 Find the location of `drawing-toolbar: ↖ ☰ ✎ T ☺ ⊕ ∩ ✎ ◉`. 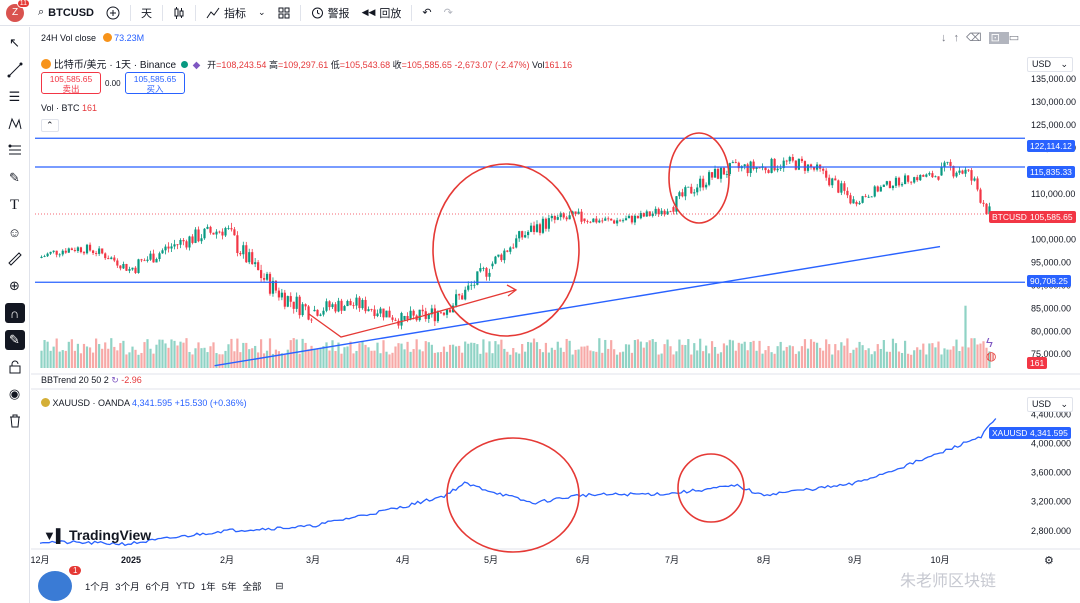

drawing-toolbar: ↖ ☰ ✎ T ☺ ⊕ ∩ ✎ ◉ is located at coordinates (15, 315).